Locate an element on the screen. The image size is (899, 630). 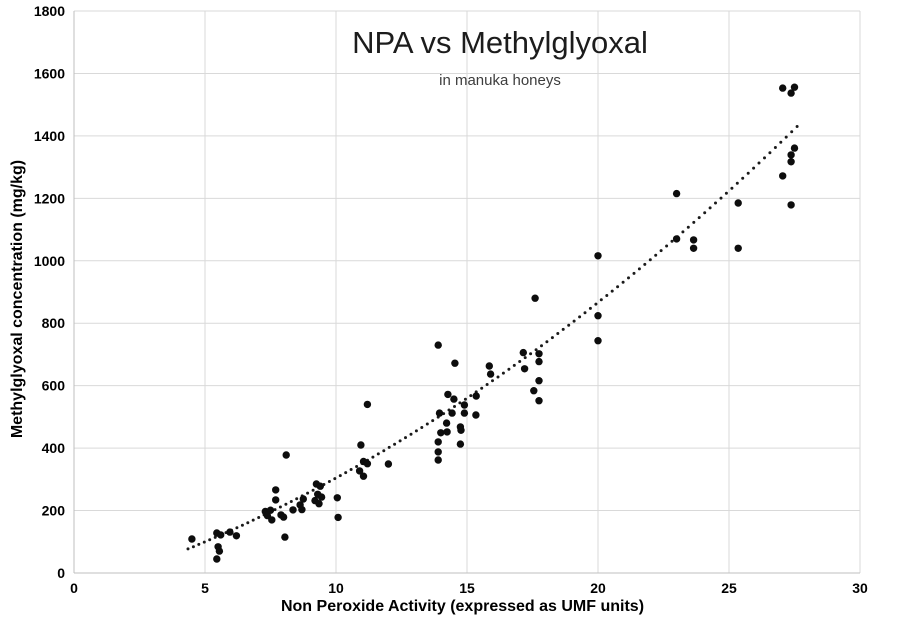
y-tick-label: 200 is located at coordinates (54, 511).